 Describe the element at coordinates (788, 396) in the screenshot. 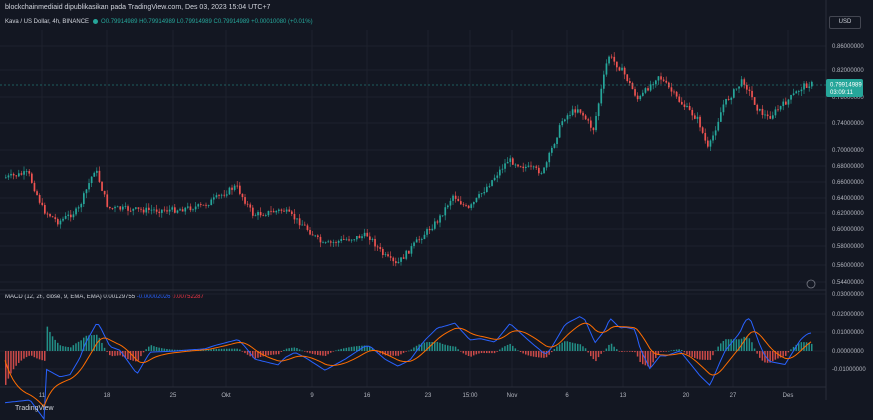

I see `time-tick-label: Des` at that location.